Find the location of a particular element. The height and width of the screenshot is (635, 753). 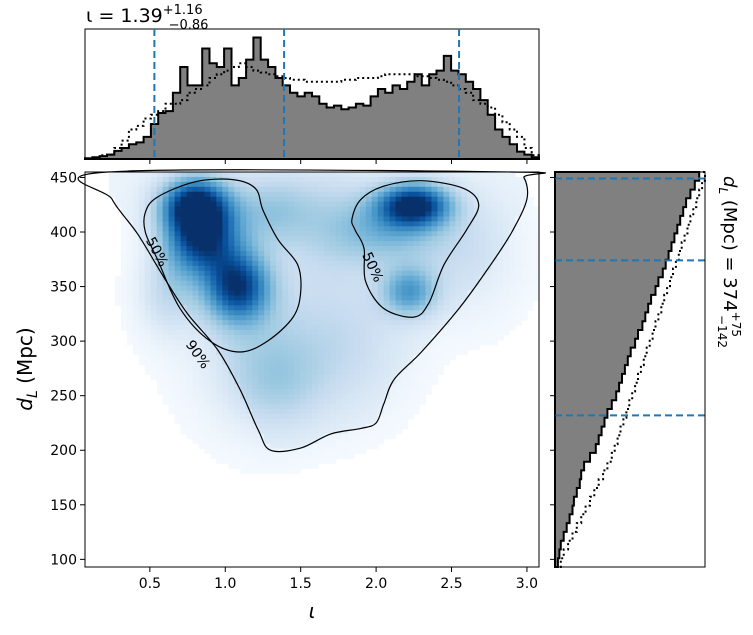

y-label-rest: (Mpc) is located at coordinates (25, 358).